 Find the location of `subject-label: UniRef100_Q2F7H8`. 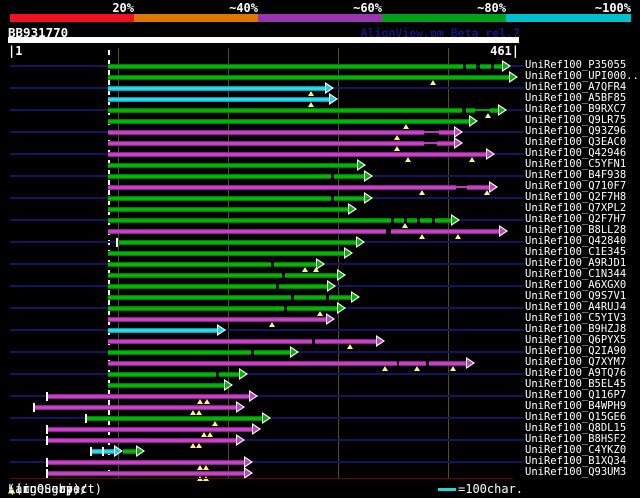

subject-label: UniRef100_Q2F7H8 is located at coordinates (576, 197).